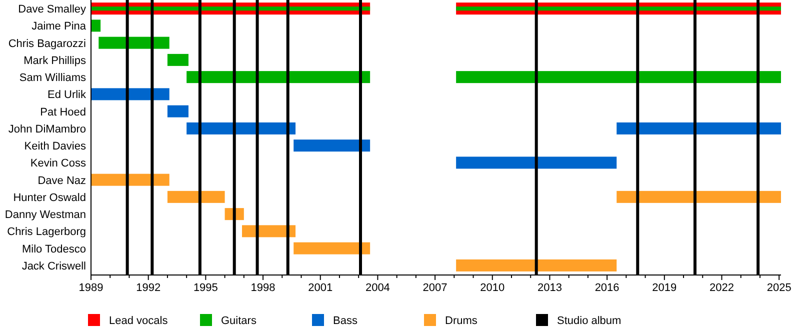 The width and height of the screenshot is (800, 330). I want to click on y-tick-label: Ed Urlik, so click(66, 95).